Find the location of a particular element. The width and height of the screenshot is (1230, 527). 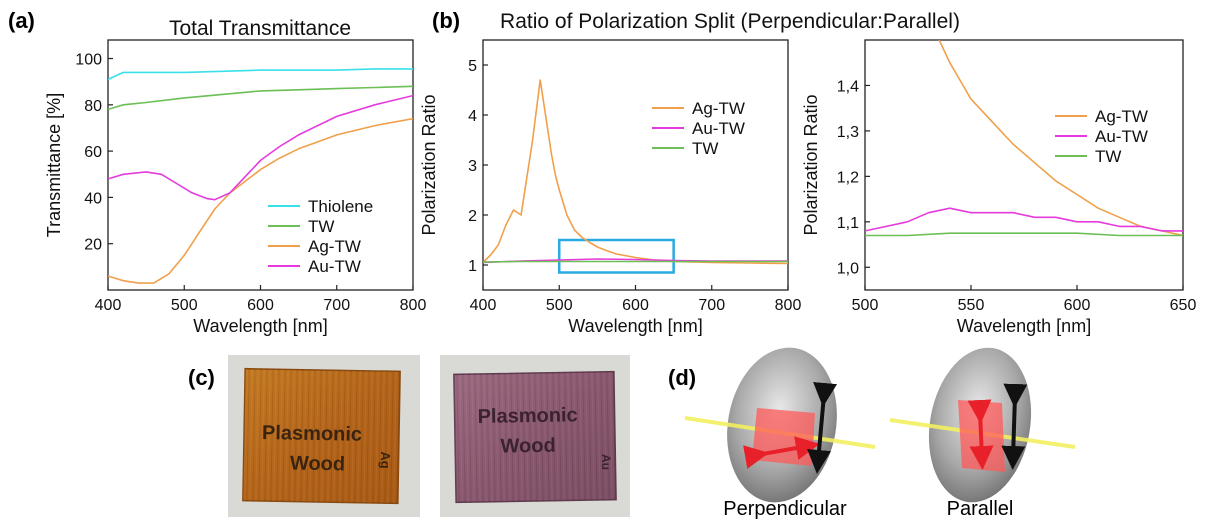

y-tick-label: 4 is located at coordinates (472, 116).